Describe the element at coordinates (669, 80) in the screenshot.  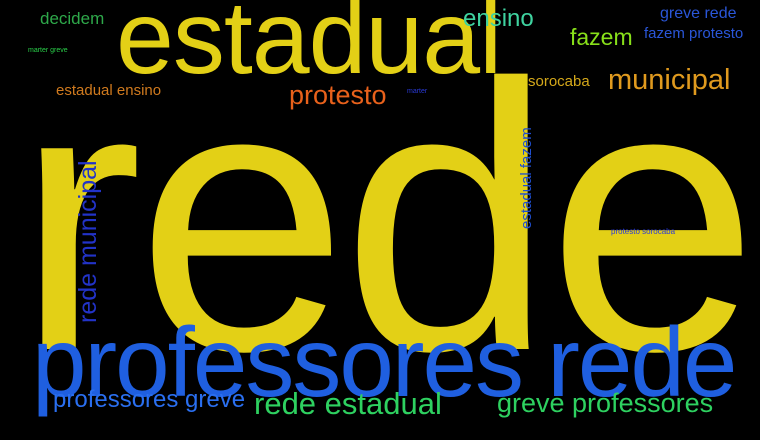
I see `word-municipal: municipal` at that location.